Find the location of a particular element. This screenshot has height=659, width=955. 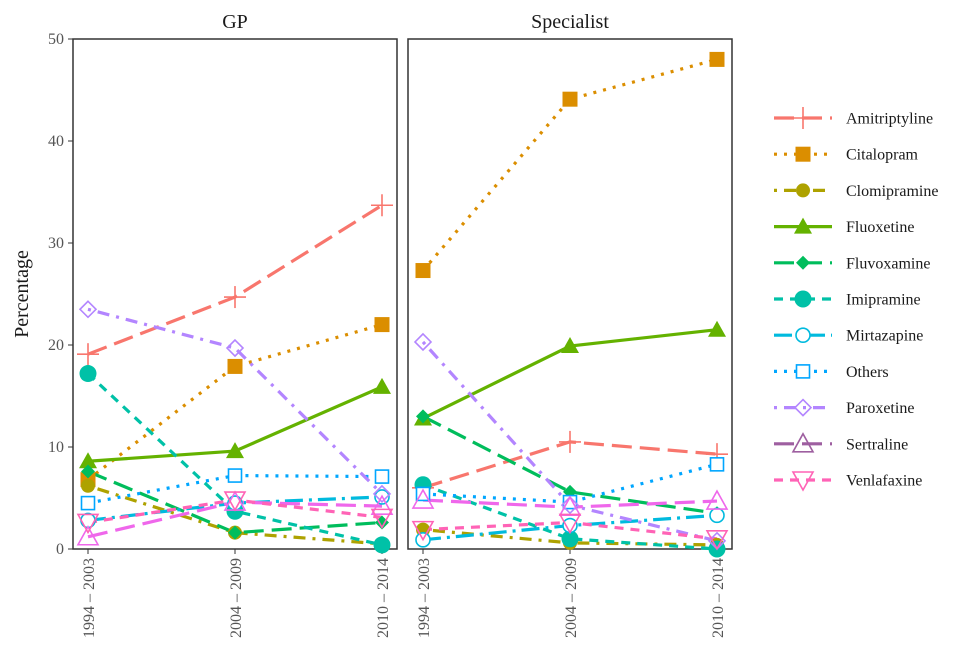

y-axis-label: Percentage is located at coordinates (22, 294).